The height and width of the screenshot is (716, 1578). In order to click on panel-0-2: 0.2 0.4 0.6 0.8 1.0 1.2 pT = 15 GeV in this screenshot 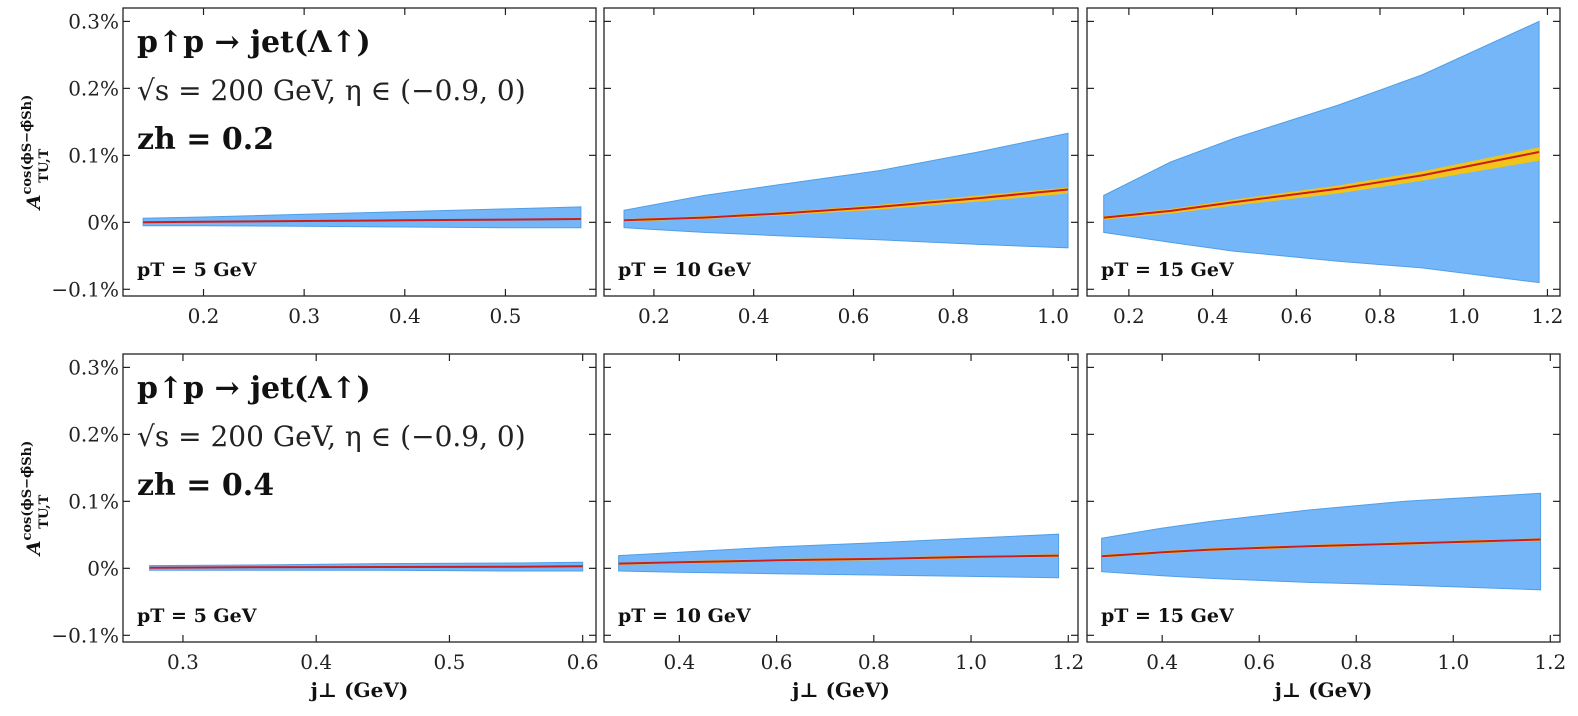, I will do `click(1325, 167)`.